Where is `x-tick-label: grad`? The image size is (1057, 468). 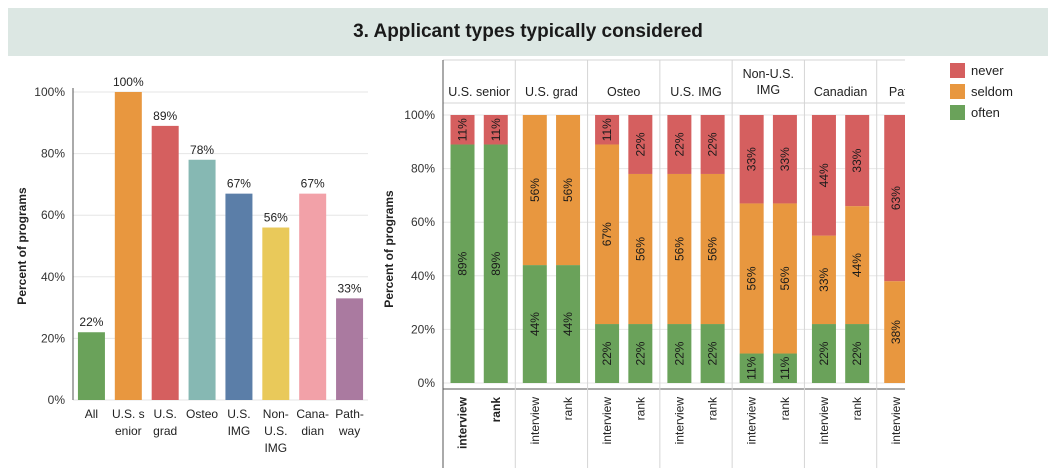
x-tick-label: grad is located at coordinates (165, 431).